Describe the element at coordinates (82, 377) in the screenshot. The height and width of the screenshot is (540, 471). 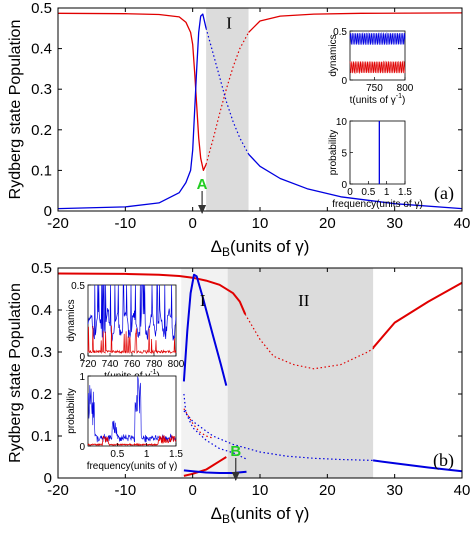
I see `inset-y-tick-label: 1` at that location.